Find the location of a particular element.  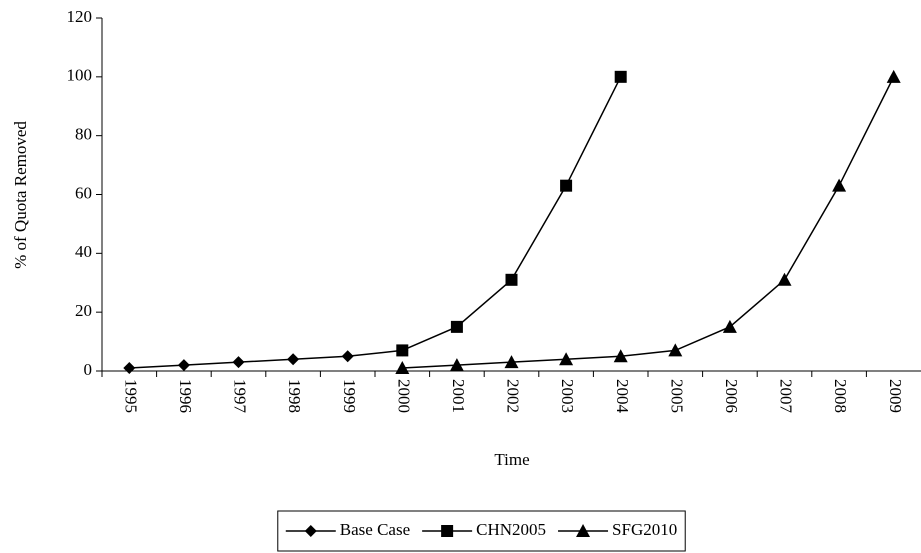

x-tick-label: 2001 is located at coordinates (458, 396).